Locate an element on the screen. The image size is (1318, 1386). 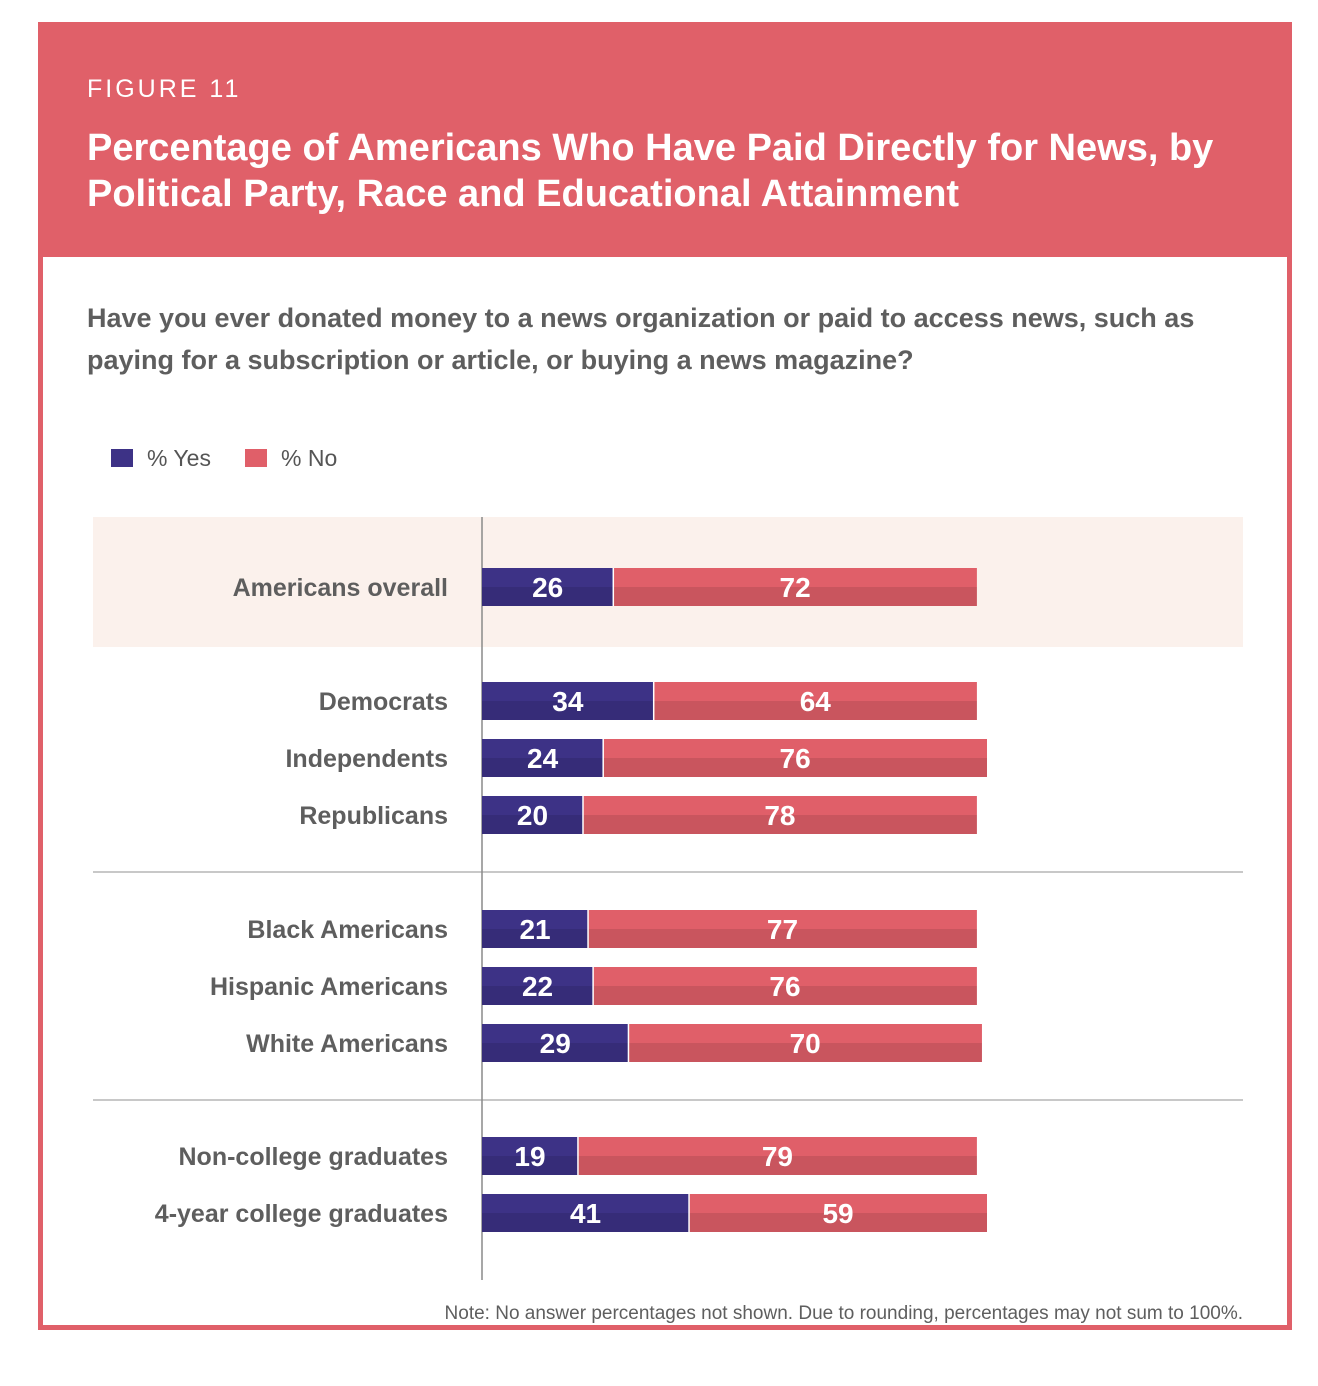
bar-yes-americans-overall is located at coordinates (548, 587).